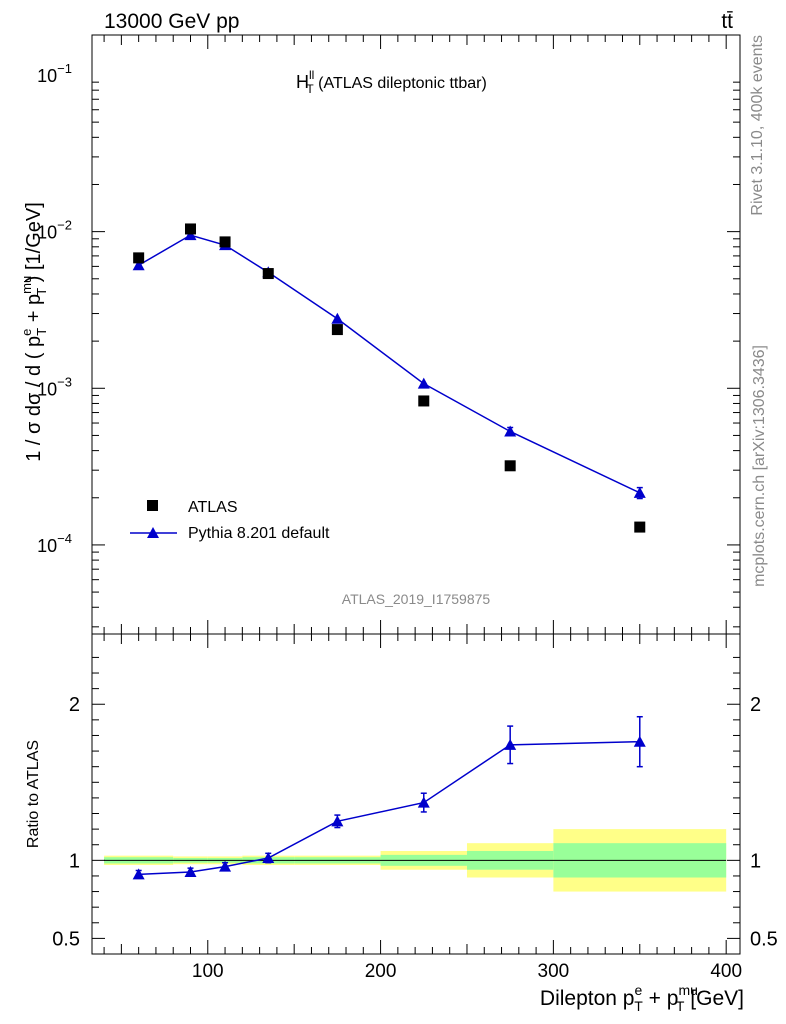 The height and width of the screenshot is (1024, 786). I want to click on chart-title-sub: T, so click(310, 89).